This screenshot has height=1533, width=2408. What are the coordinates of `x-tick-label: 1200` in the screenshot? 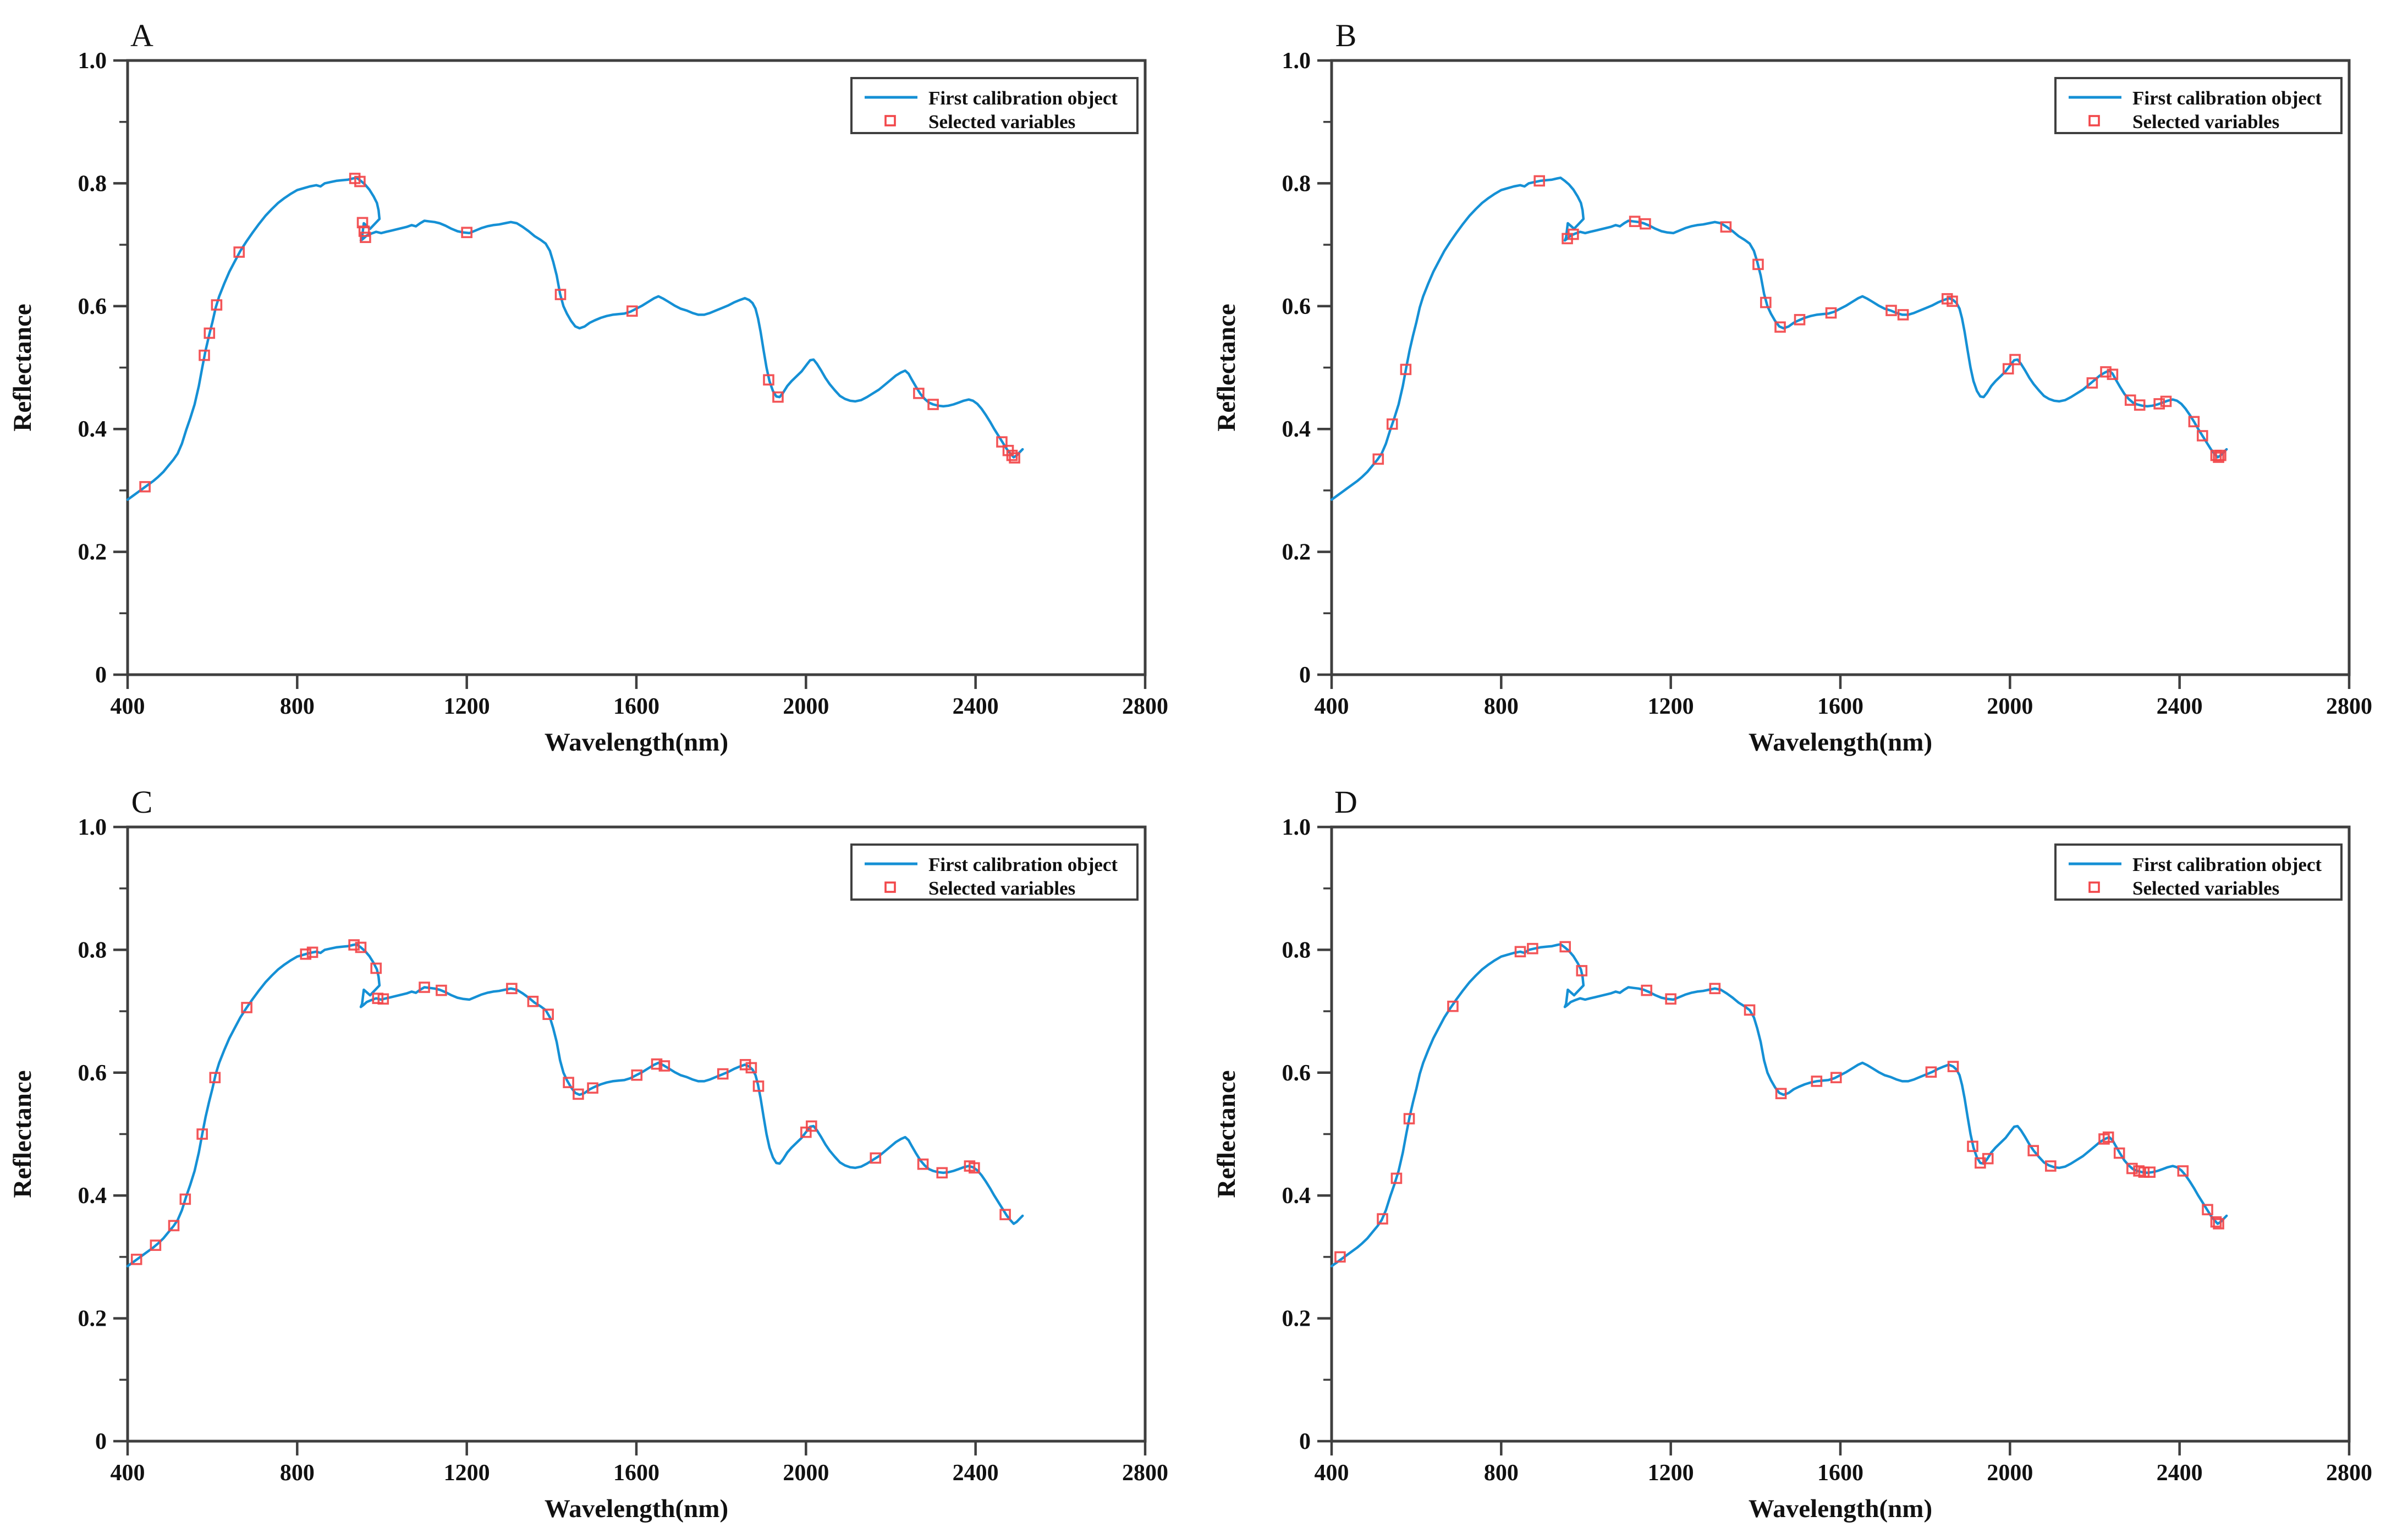 It's located at (467, 706).